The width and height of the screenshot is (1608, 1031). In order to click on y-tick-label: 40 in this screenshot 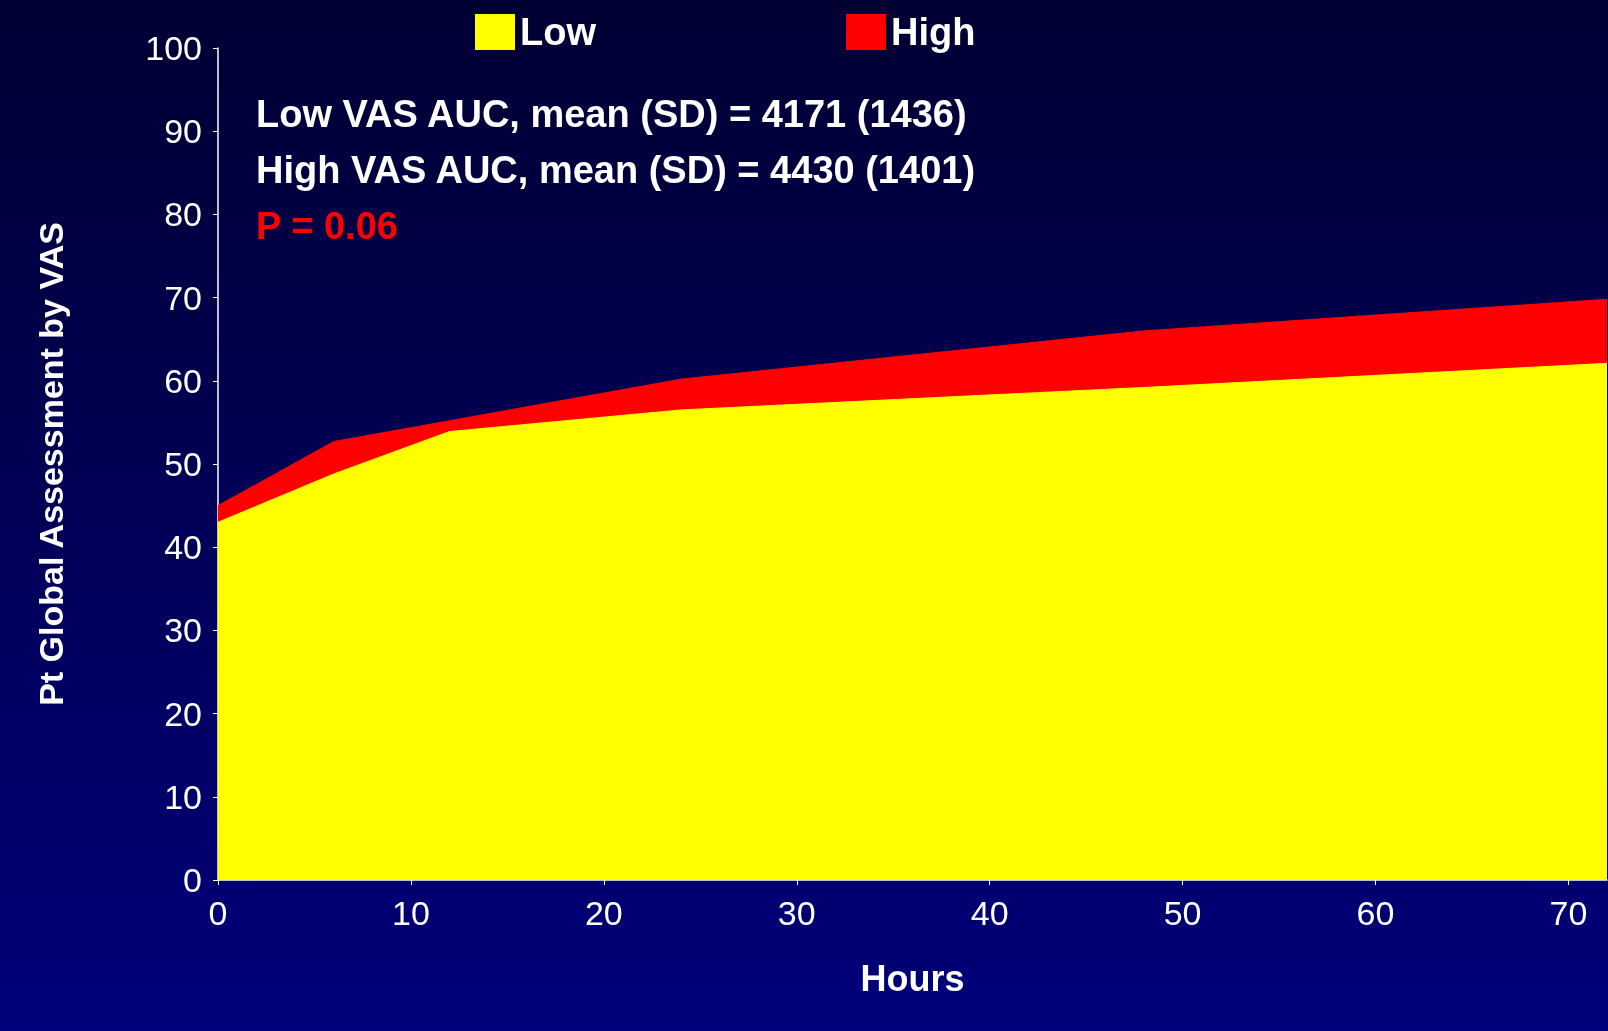, I will do `click(183, 547)`.